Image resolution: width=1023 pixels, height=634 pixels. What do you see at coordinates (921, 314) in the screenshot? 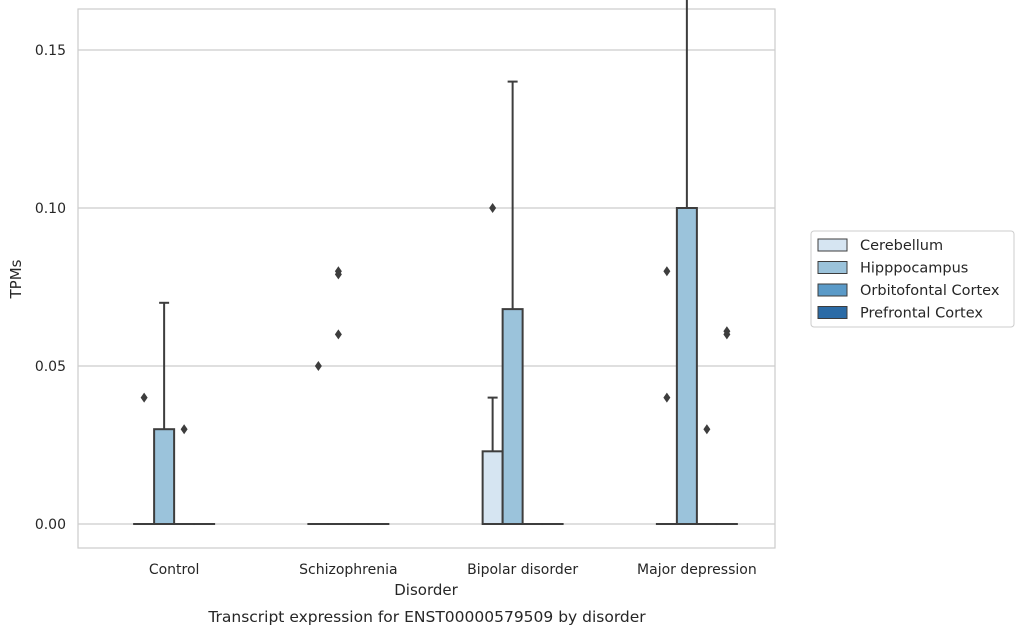
I see `legend-label: Prefrontal Cortex` at bounding box center [921, 314].